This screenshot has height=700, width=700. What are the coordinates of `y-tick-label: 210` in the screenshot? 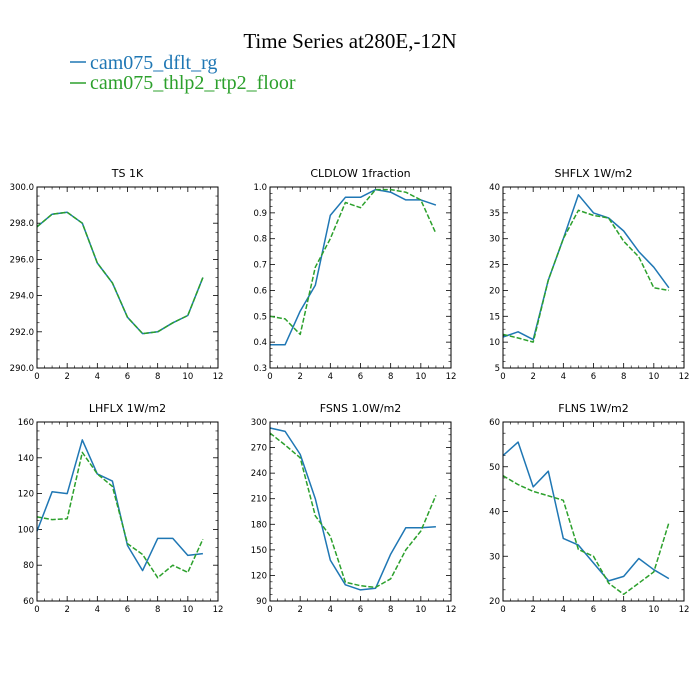 It's located at (259, 500).